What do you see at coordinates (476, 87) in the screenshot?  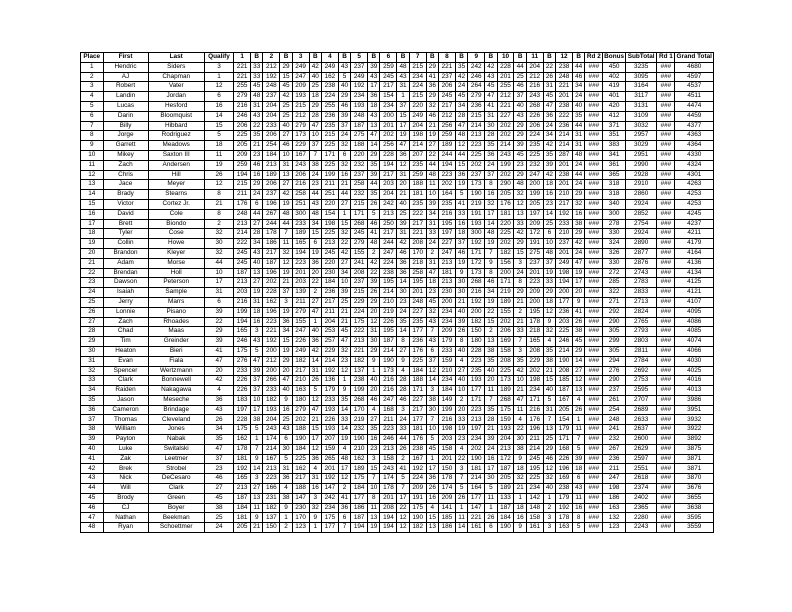 I see `cell: 264` at bounding box center [476, 87].